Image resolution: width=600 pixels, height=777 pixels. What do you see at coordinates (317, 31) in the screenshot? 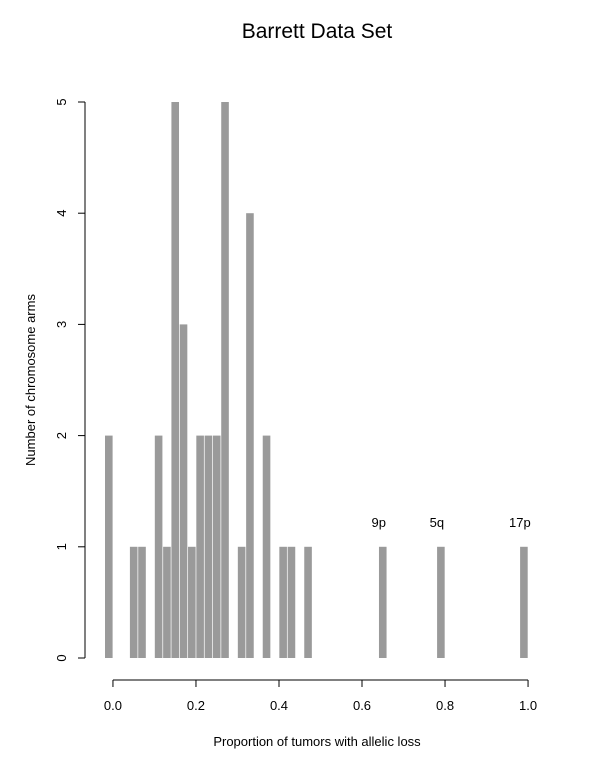
I see `chart-title: Barrett Data Set` at bounding box center [317, 31].